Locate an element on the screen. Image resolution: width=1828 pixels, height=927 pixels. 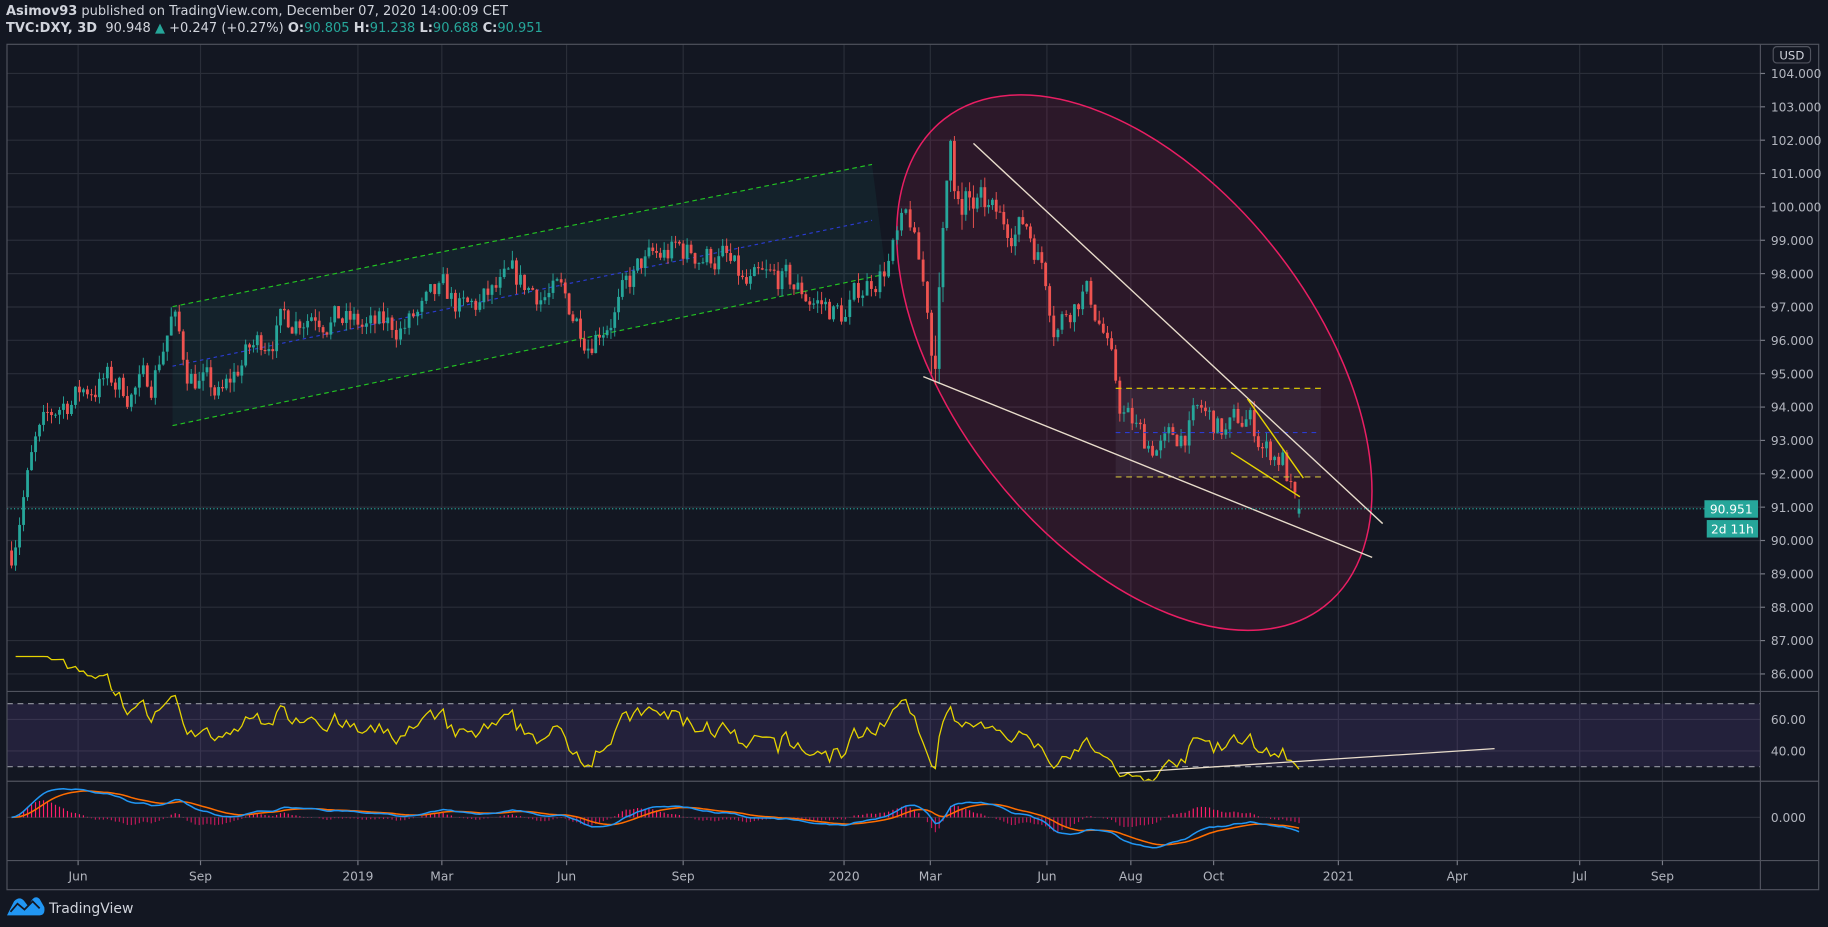
rising-channel-fill is located at coordinates (529, 295).